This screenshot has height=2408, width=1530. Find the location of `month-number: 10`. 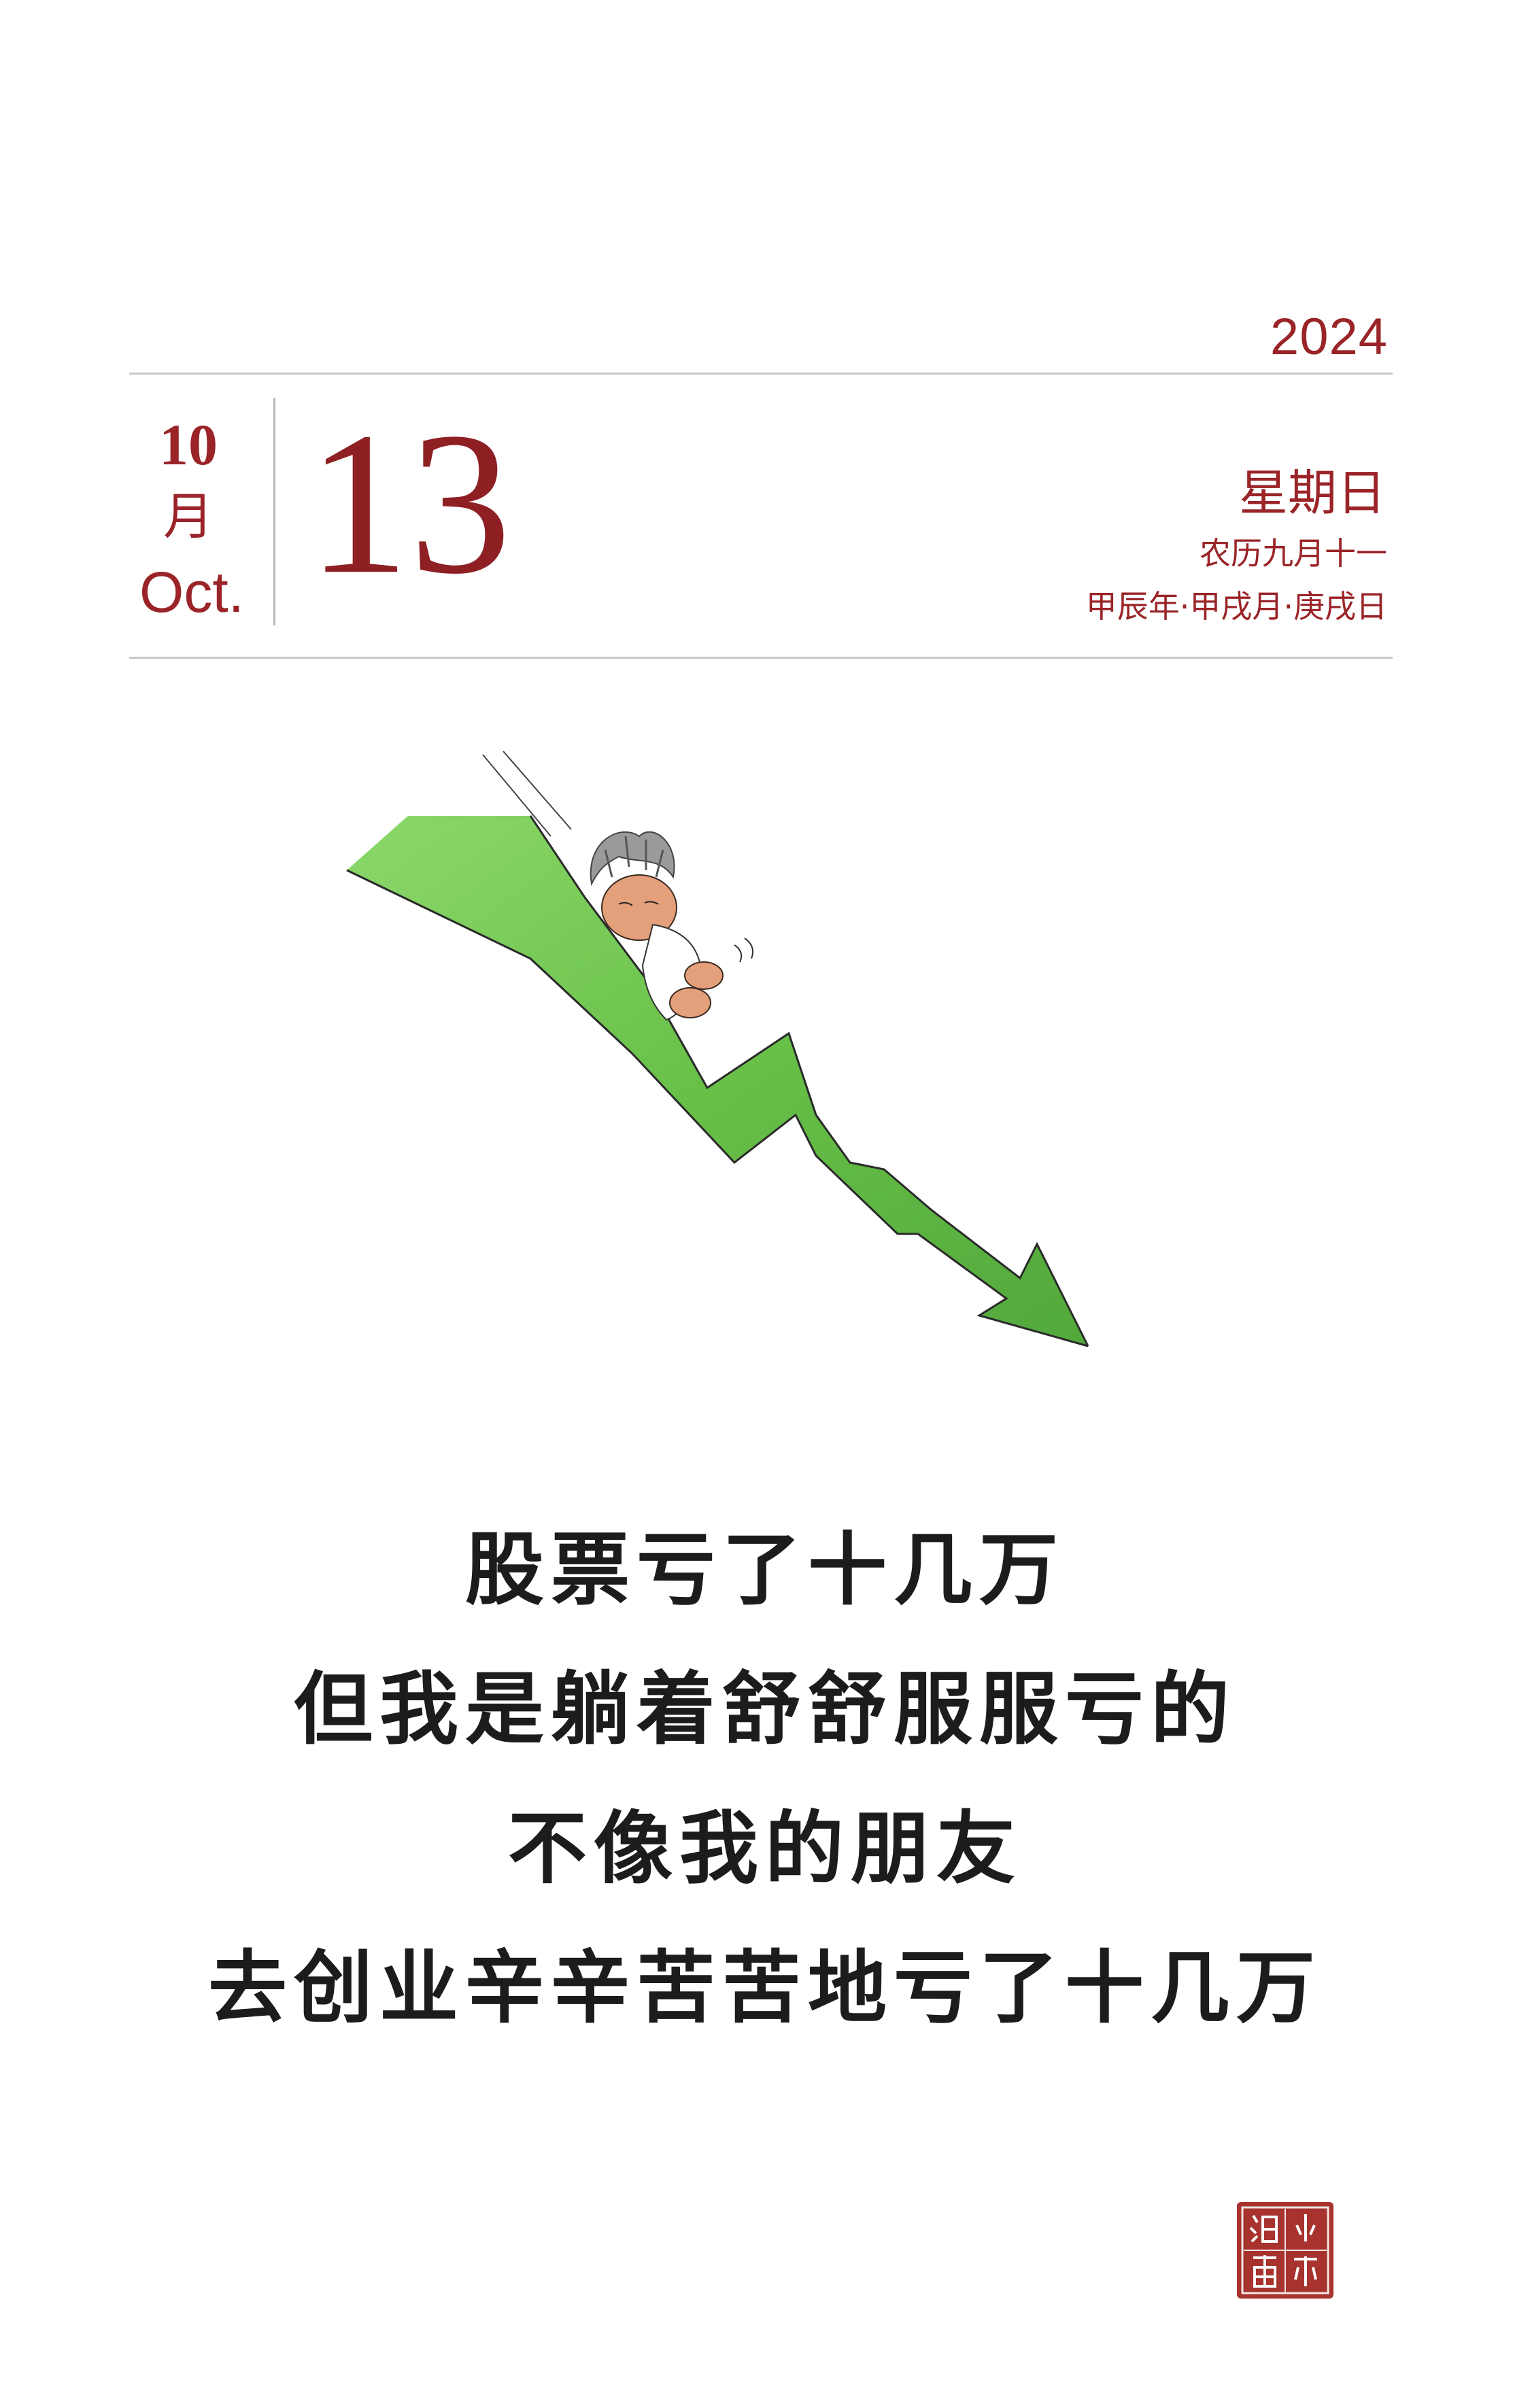

month-number: 10 is located at coordinates (189, 444).